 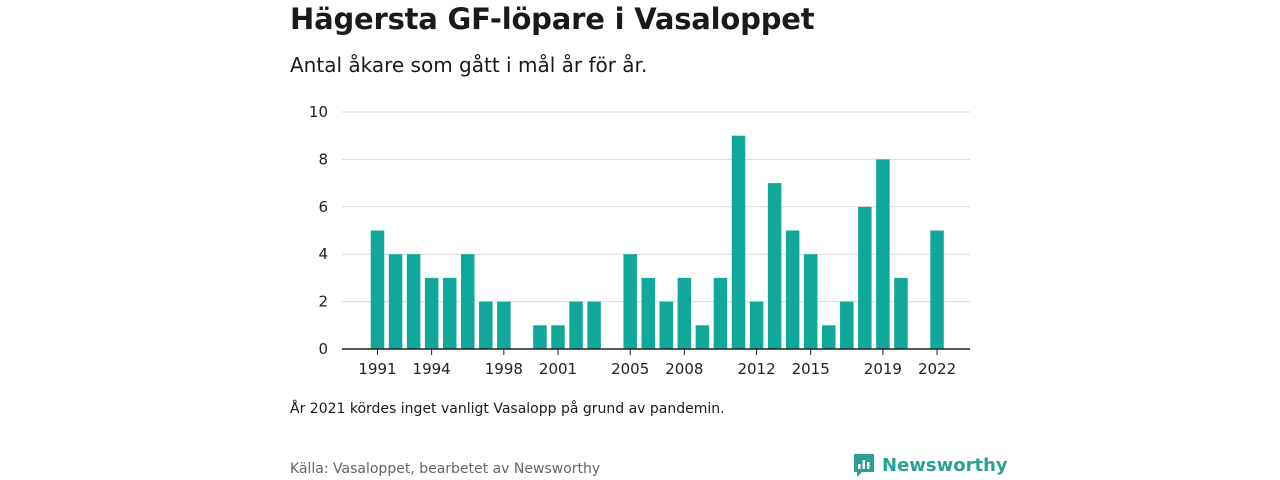 What do you see at coordinates (504, 369) in the screenshot?
I see `x-tick-label: 1998` at bounding box center [504, 369].